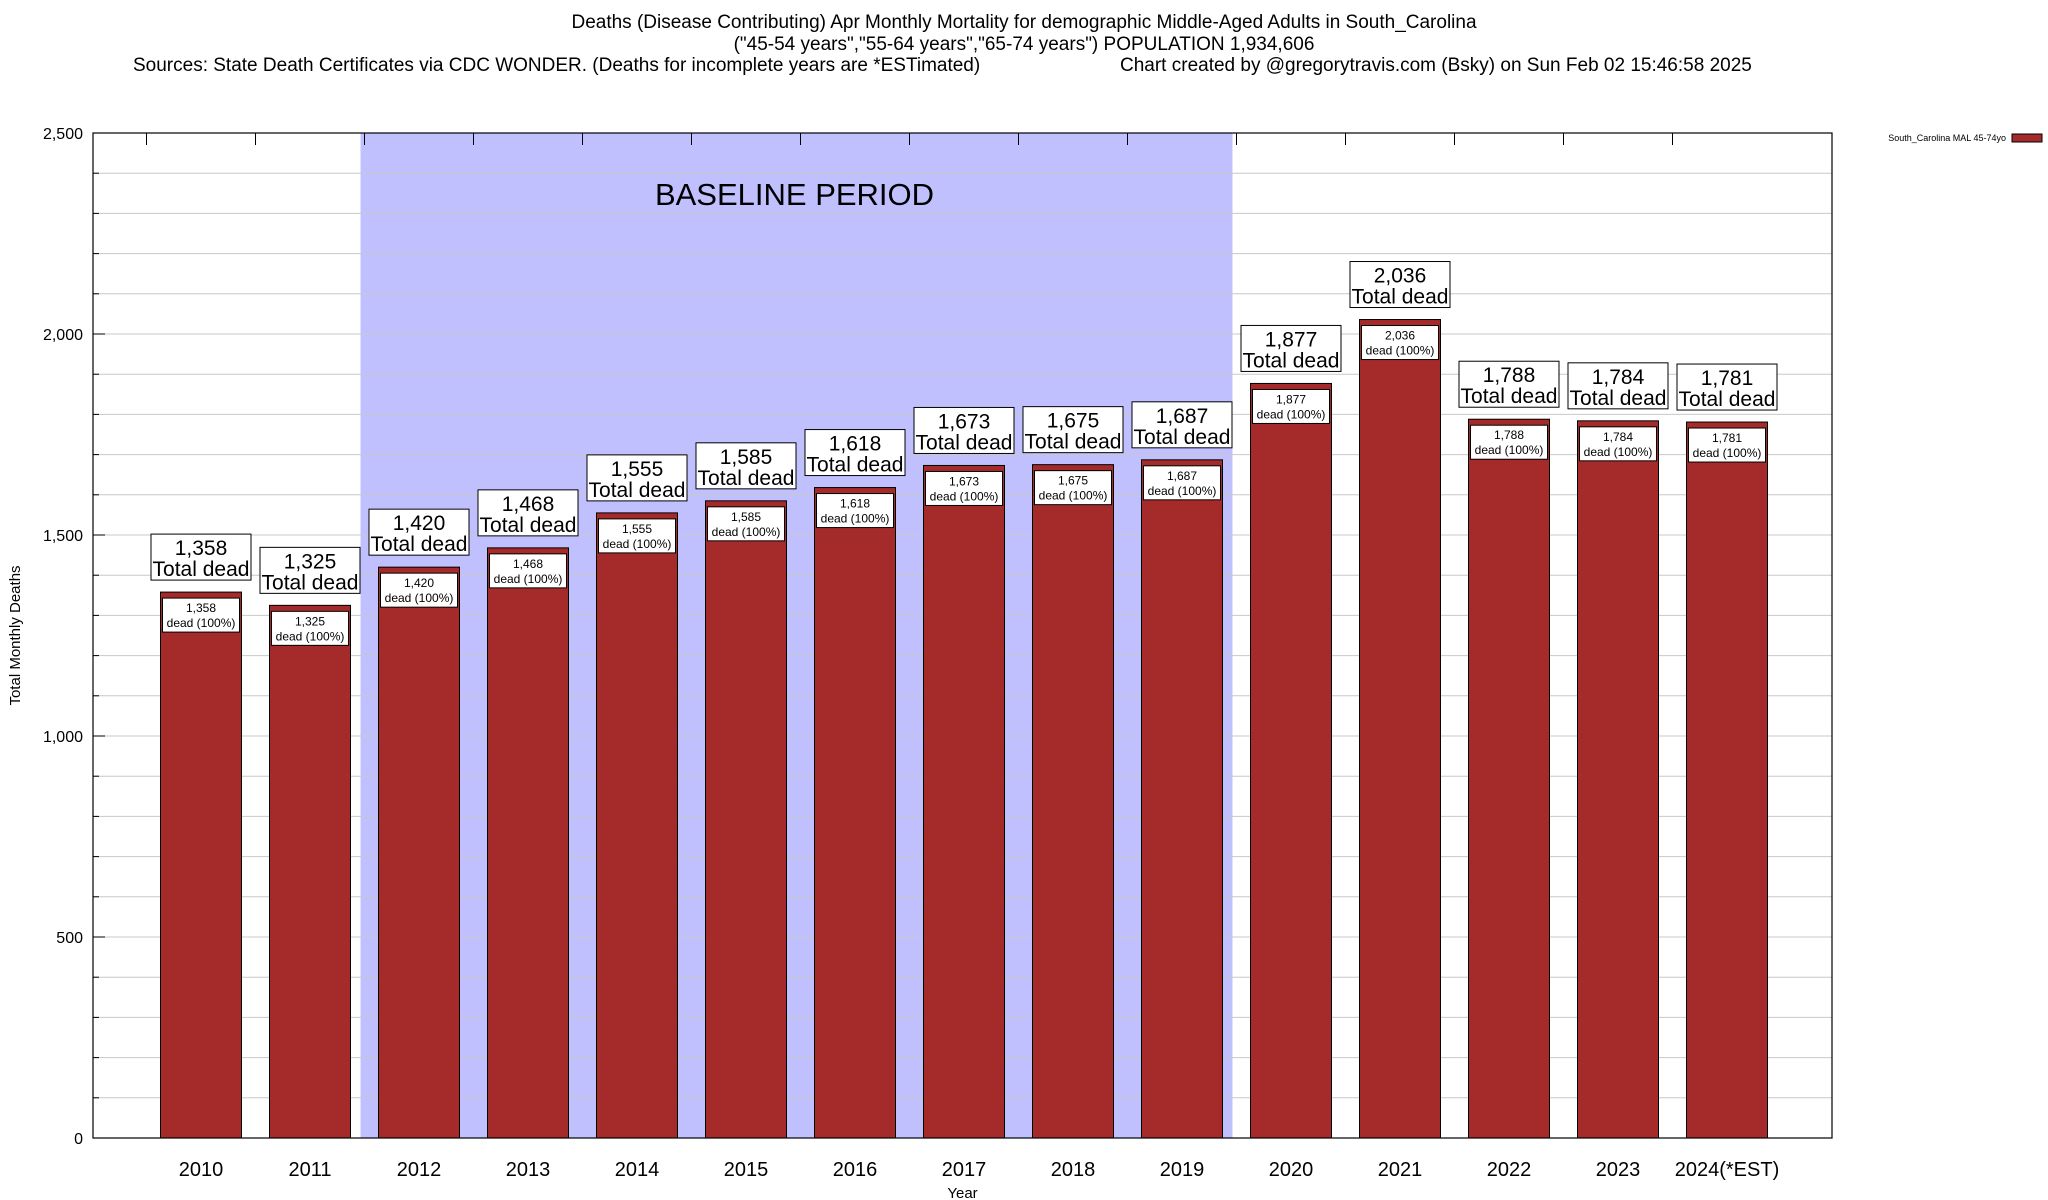 Image resolution: width=2048 pixels, height=1200 pixels. What do you see at coordinates (63, 536) in the screenshot?
I see `y-tick-label: 1,500` at bounding box center [63, 536].